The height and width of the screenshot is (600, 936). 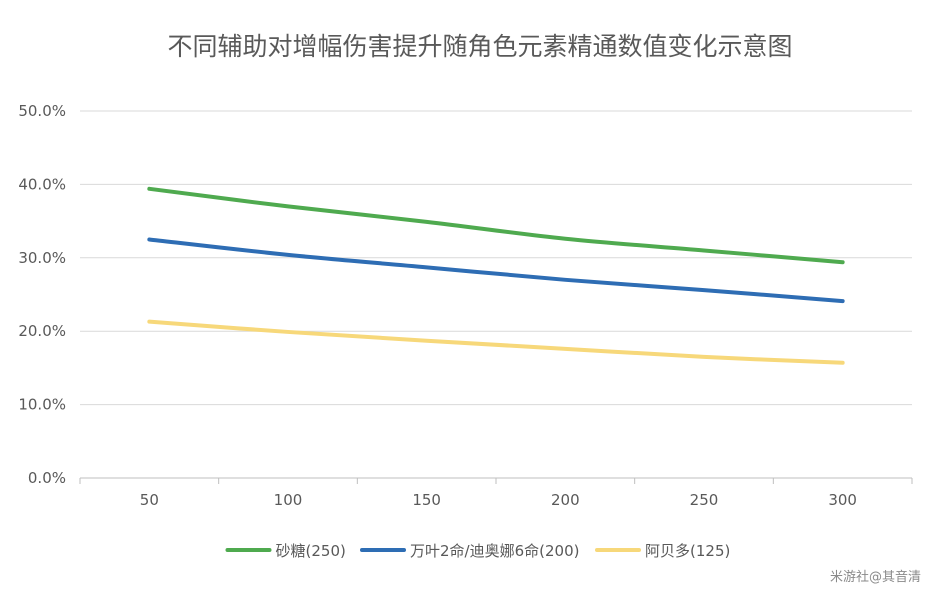 What do you see at coordinates (42, 294) in the screenshot?
I see `y-axis-ticks: 0.0% 10.0% 20.0% 30.0% 40.0% 50.0%` at bounding box center [42, 294].